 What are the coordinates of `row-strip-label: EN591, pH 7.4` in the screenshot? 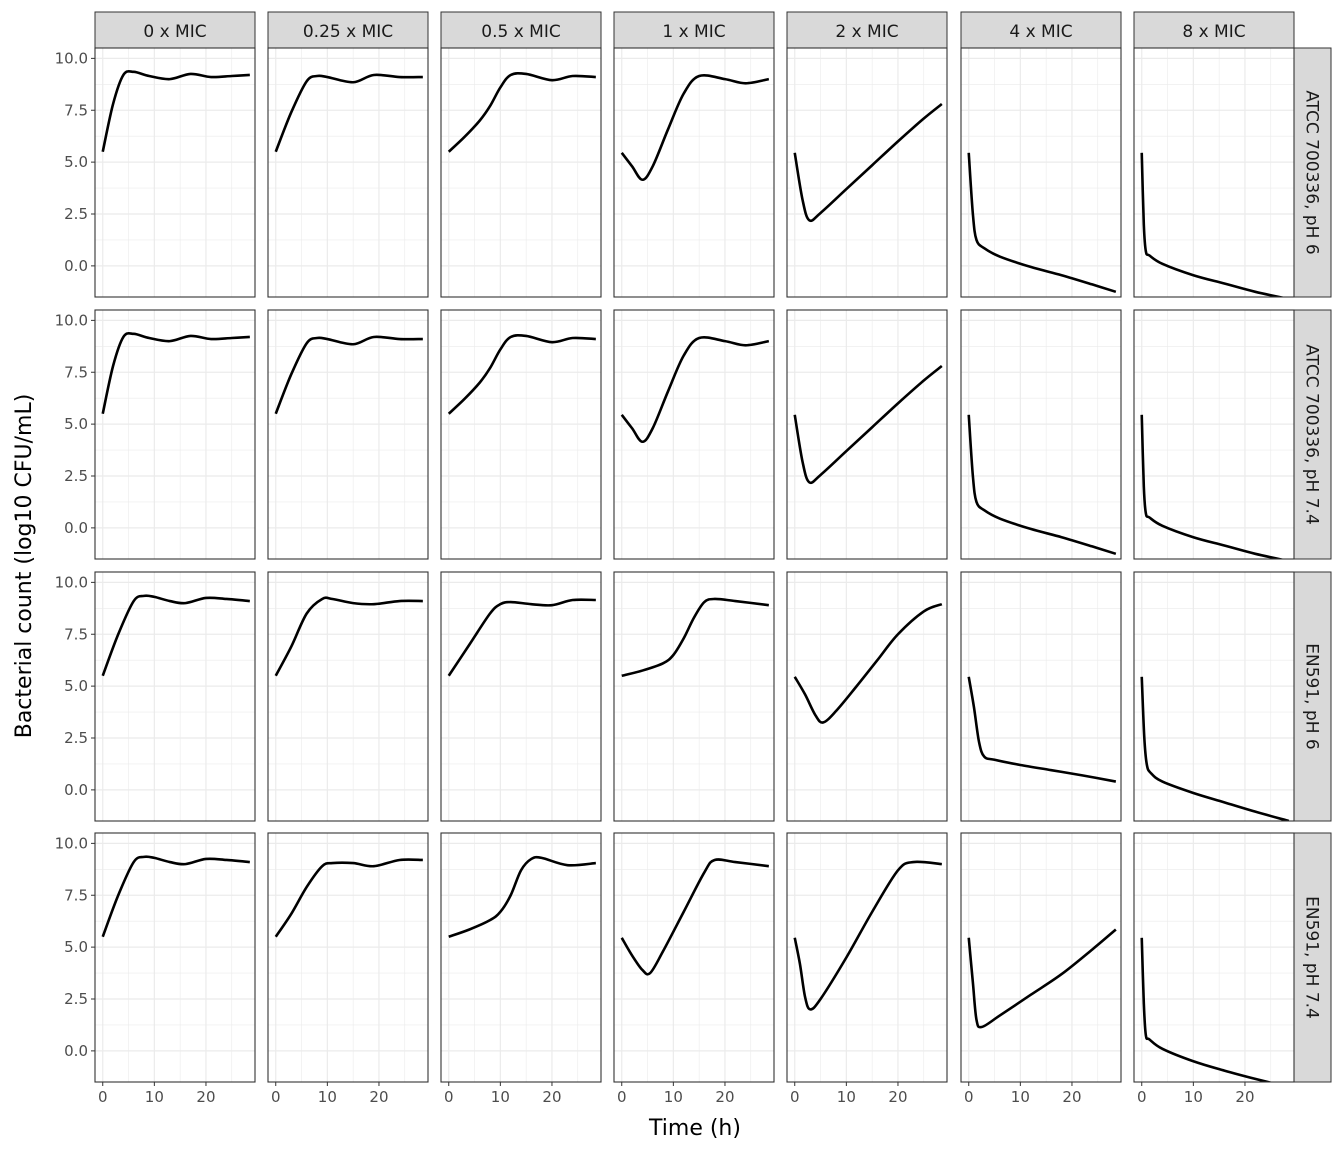 It's located at (1312, 957).